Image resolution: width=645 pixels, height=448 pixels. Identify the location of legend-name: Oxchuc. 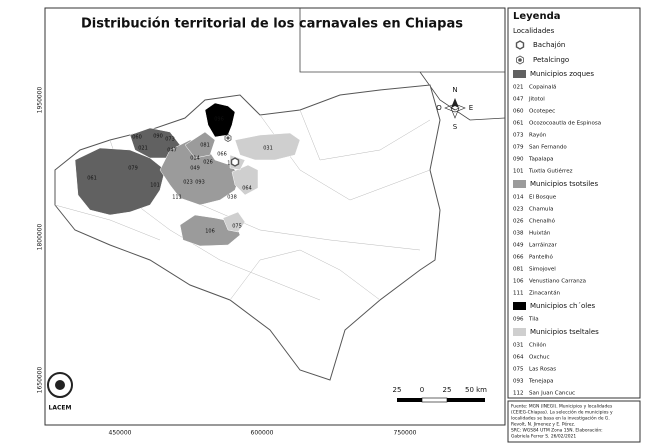
(539, 358).